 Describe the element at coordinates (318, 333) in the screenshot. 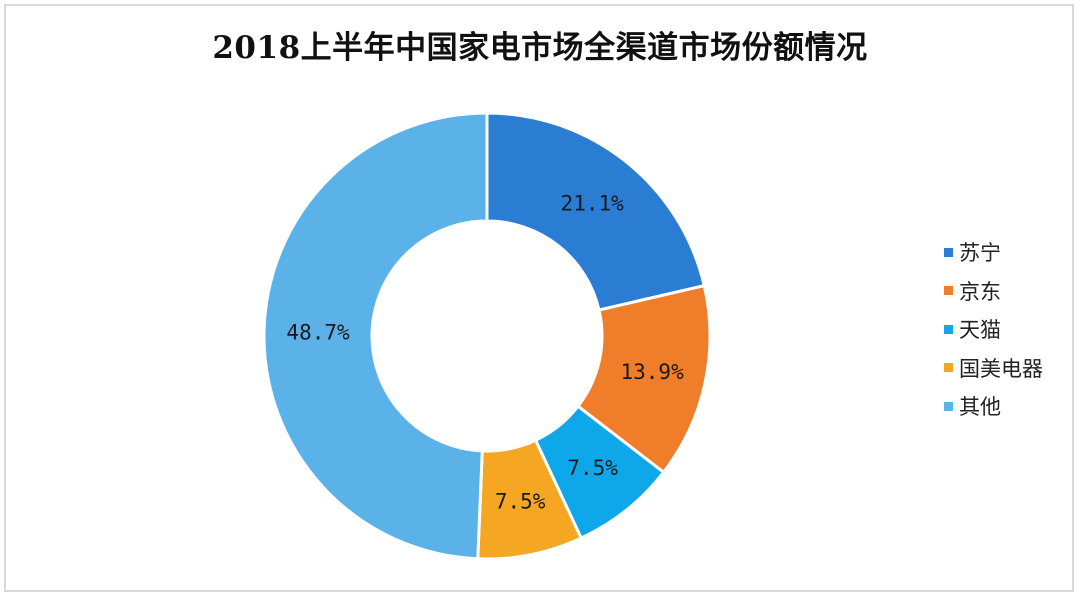

I see `slice-value-label: 48.7%` at that location.